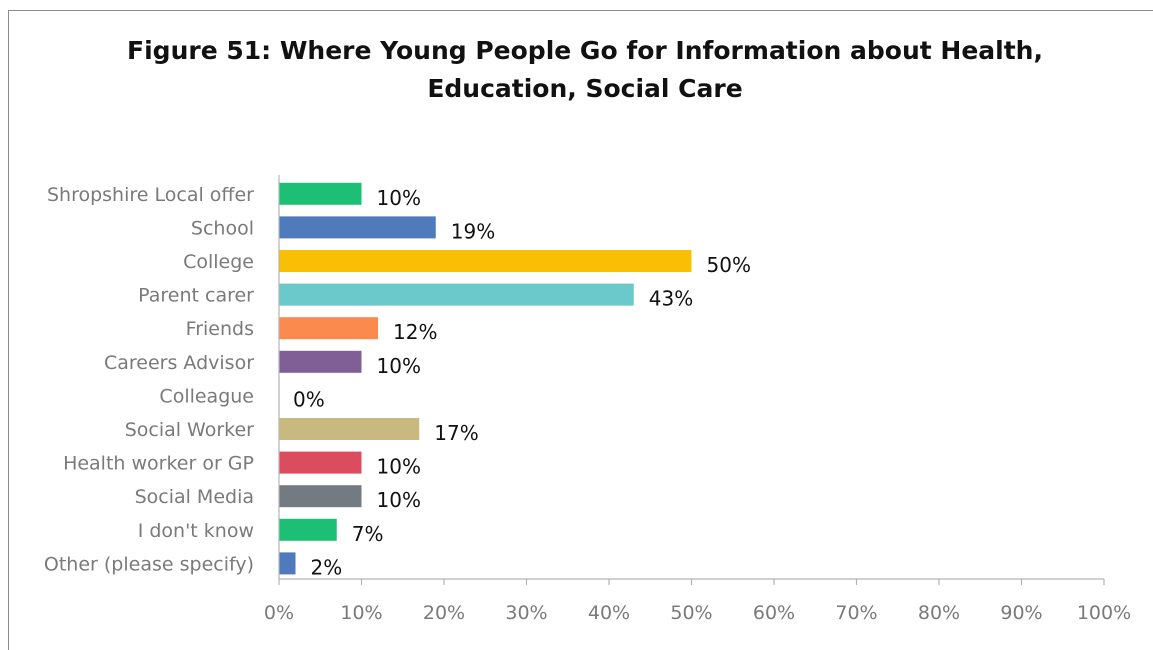 This screenshot has width=1153, height=650. I want to click on category-label: College, so click(218, 262).